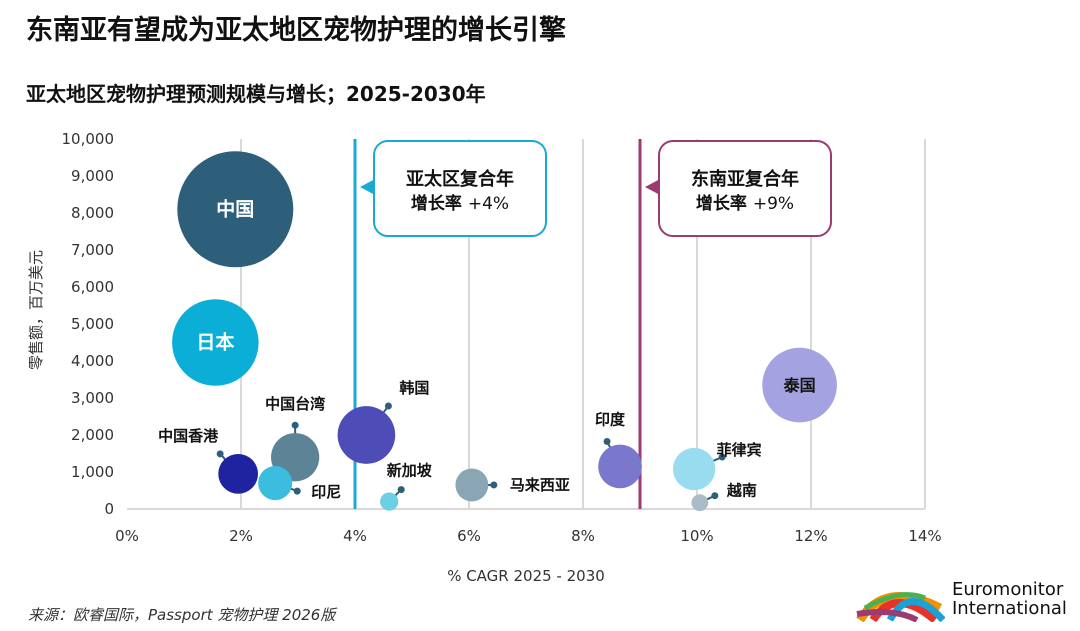  I want to click on bubble-label: 越南, so click(741, 491).